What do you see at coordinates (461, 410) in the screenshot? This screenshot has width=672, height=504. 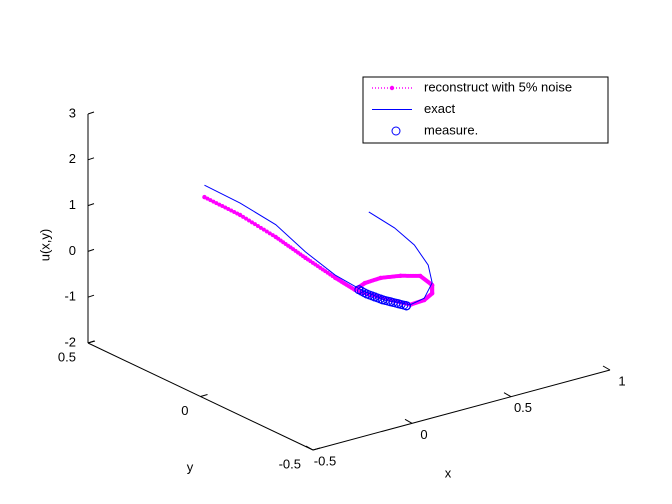 I see `x-axis` at bounding box center [461, 410].